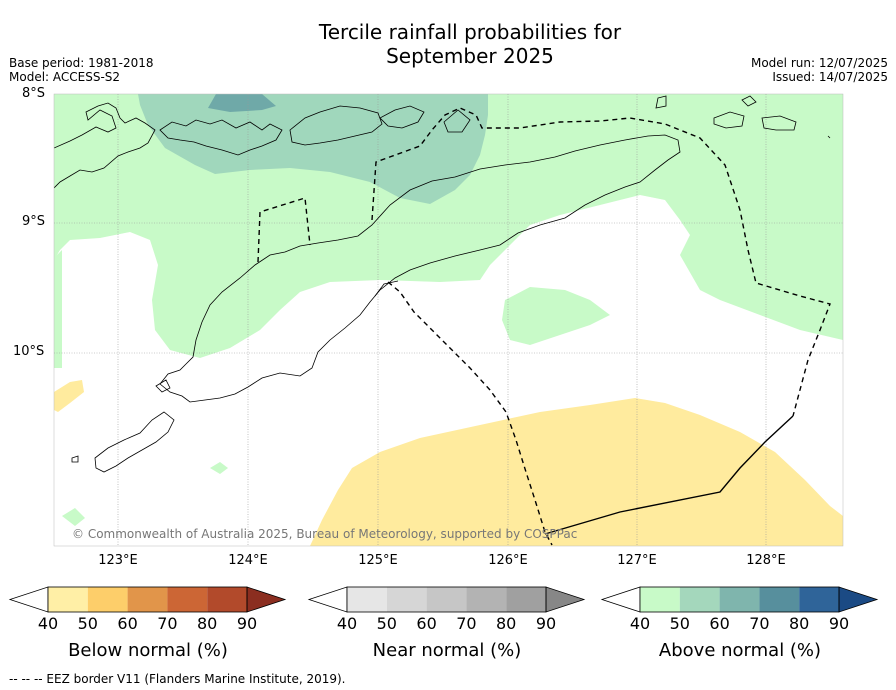 The height and width of the screenshot is (690, 896). What do you see at coordinates (766, 560) in the screenshot?
I see `lon-label-128e: 128°E` at bounding box center [766, 560].